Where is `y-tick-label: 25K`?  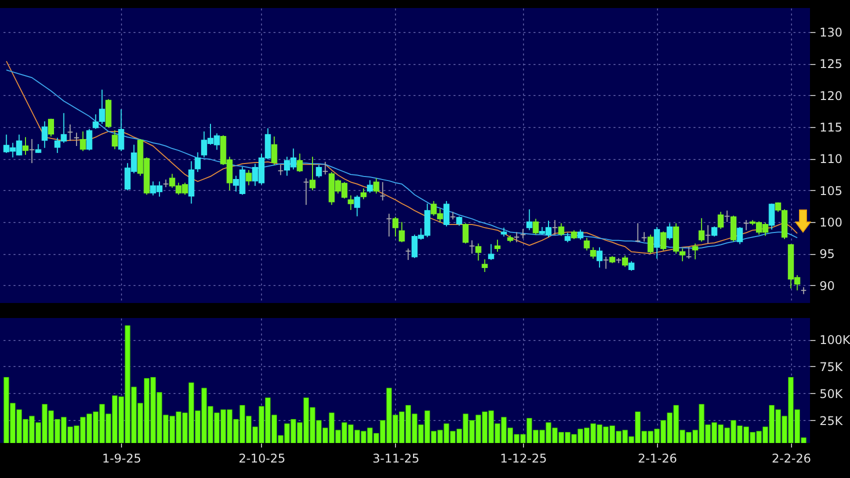 y-tick-label: 25K is located at coordinates (832, 421).